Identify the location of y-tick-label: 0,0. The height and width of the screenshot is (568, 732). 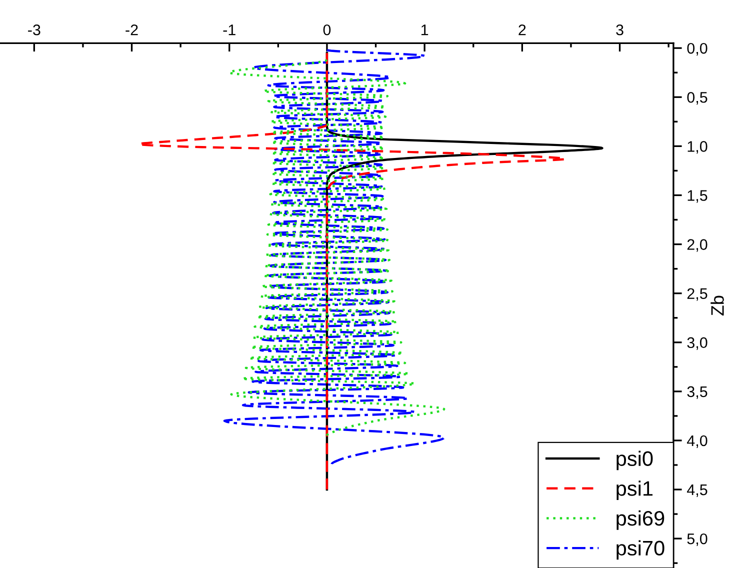
(697, 49).